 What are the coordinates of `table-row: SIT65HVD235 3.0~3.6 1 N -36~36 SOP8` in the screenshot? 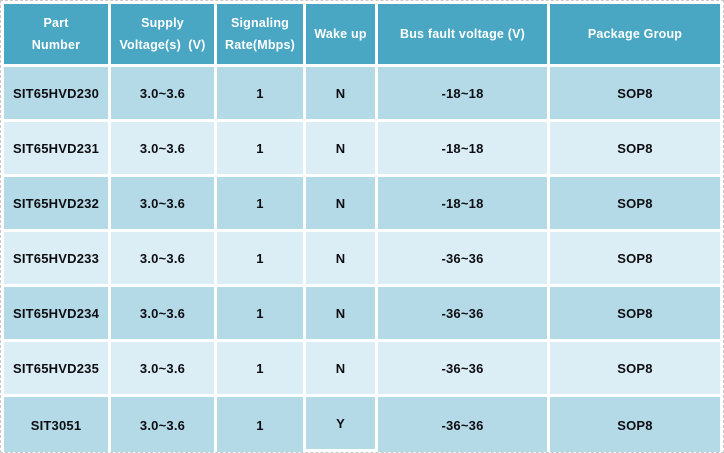 It's located at (362, 368).